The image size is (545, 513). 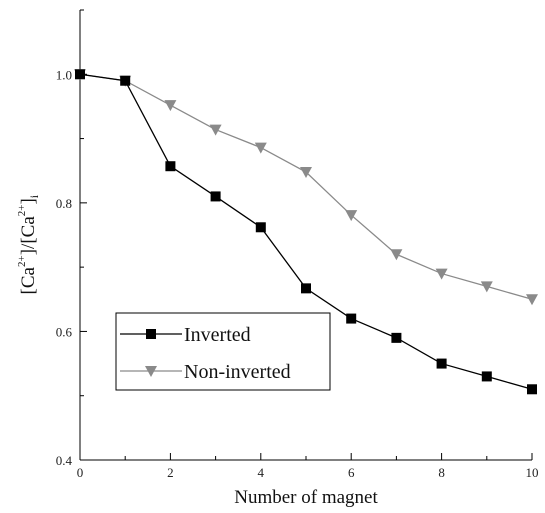 What do you see at coordinates (441, 472) in the screenshot?
I see `x-tick-label: 8` at bounding box center [441, 472].